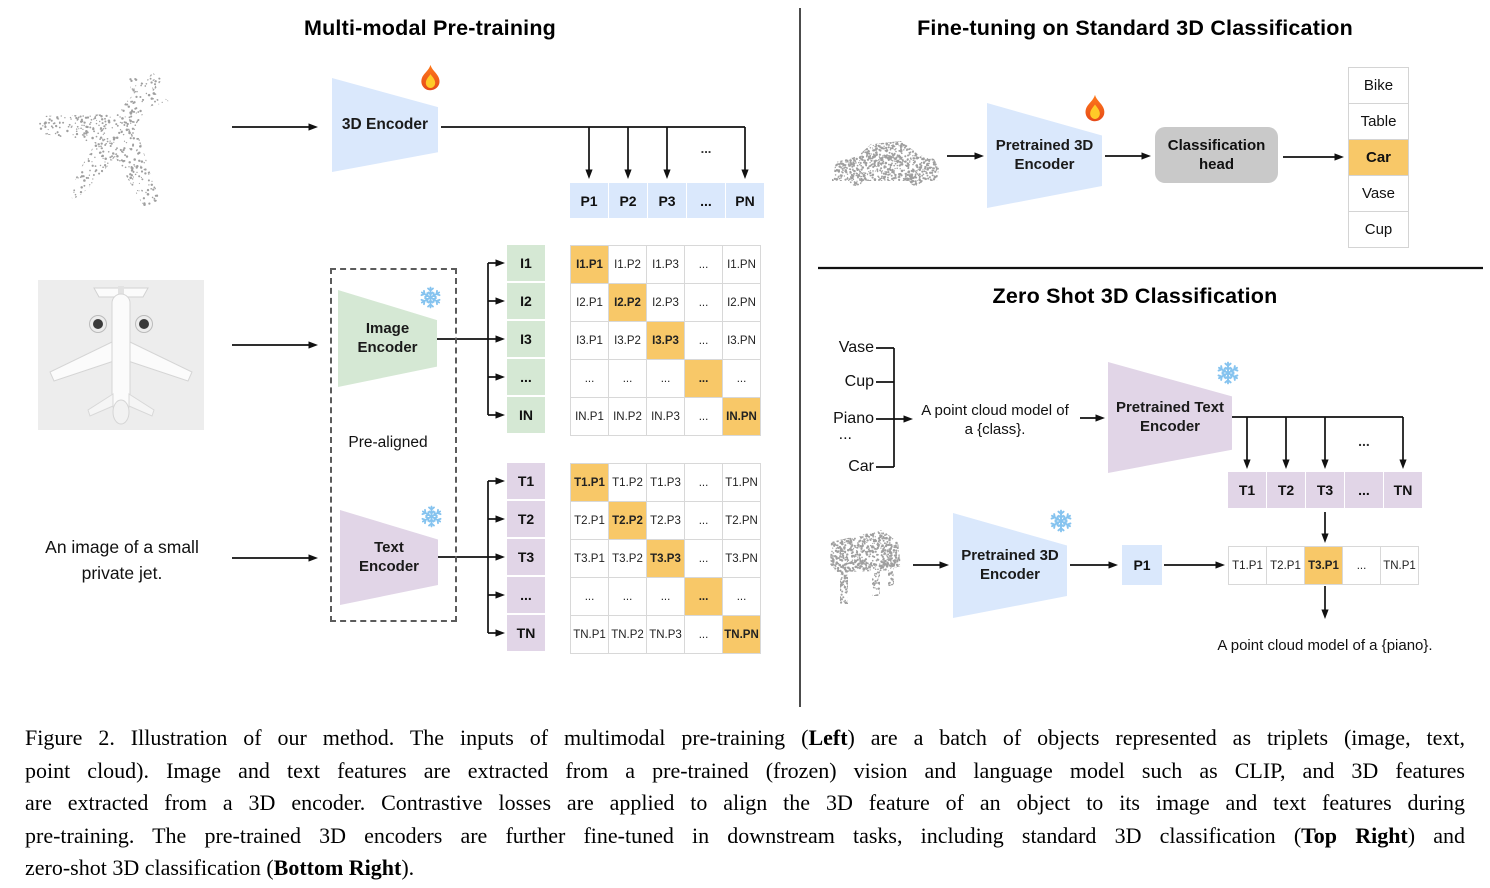  Describe the element at coordinates (628, 521) in the screenshot. I see `matrix-cell: T2.P2` at that location.